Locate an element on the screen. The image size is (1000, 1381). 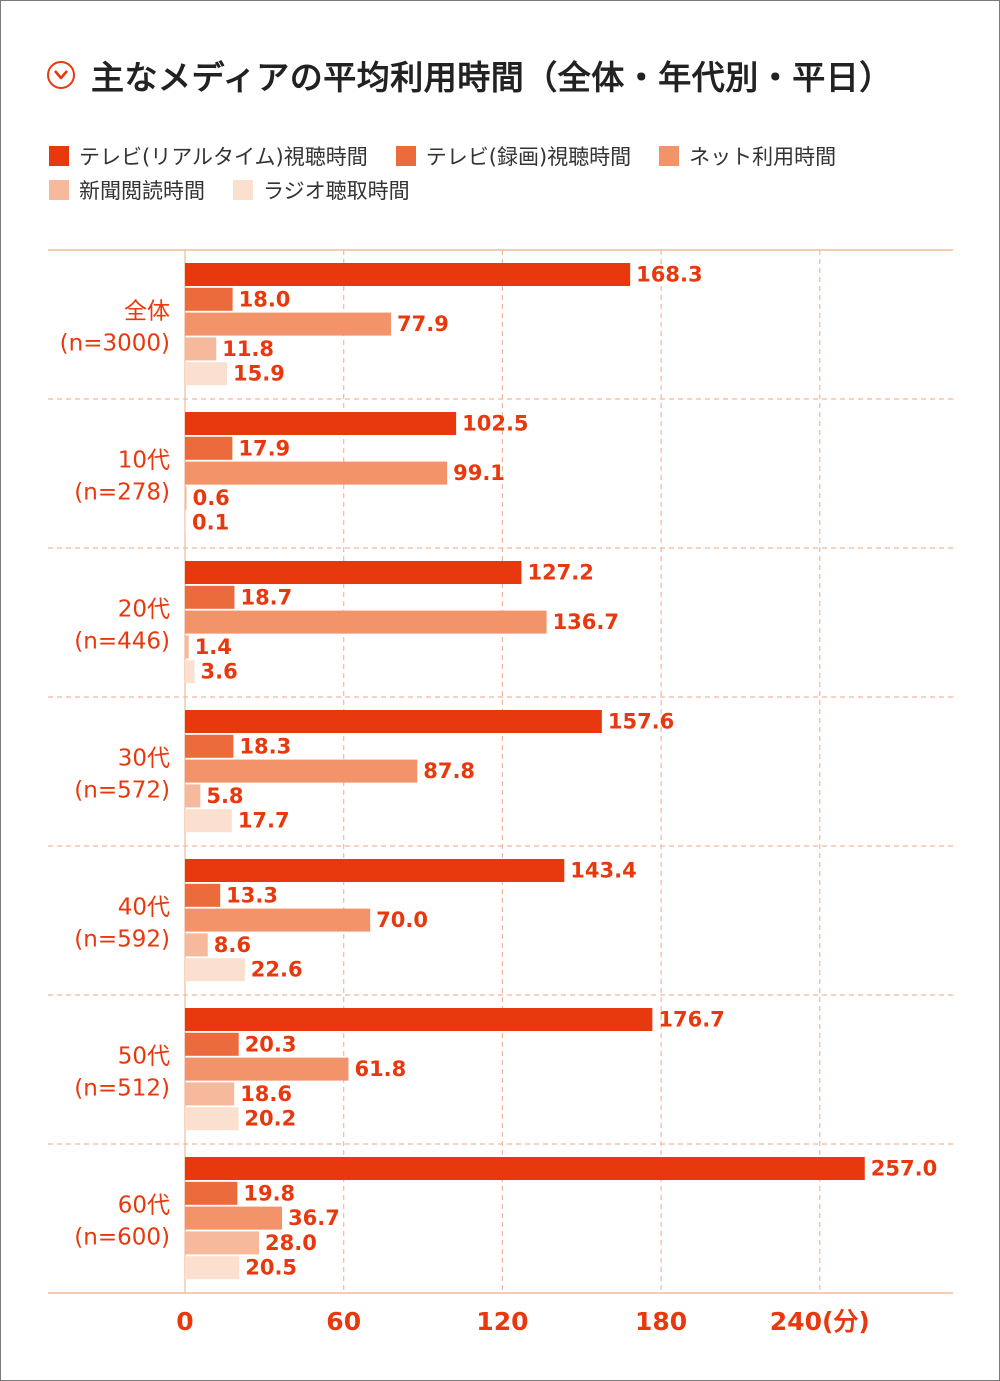
data-label: 17.7 is located at coordinates (264, 821).